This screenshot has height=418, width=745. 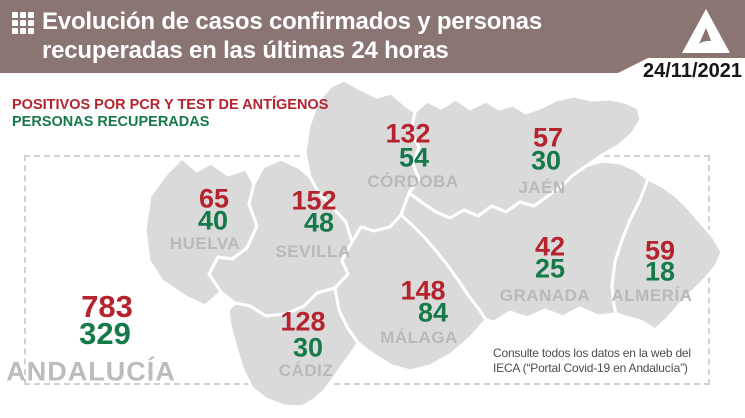 What do you see at coordinates (419, 337) in the screenshot?
I see `malaga-label: MÁLAGA` at bounding box center [419, 337].